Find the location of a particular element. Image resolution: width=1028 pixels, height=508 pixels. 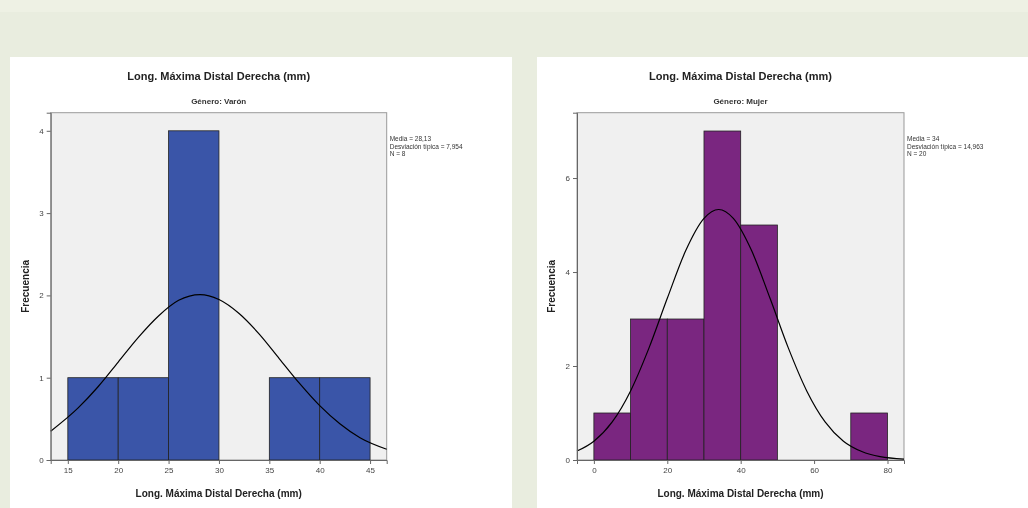

y-tick-label: 6 is located at coordinates (568, 179).